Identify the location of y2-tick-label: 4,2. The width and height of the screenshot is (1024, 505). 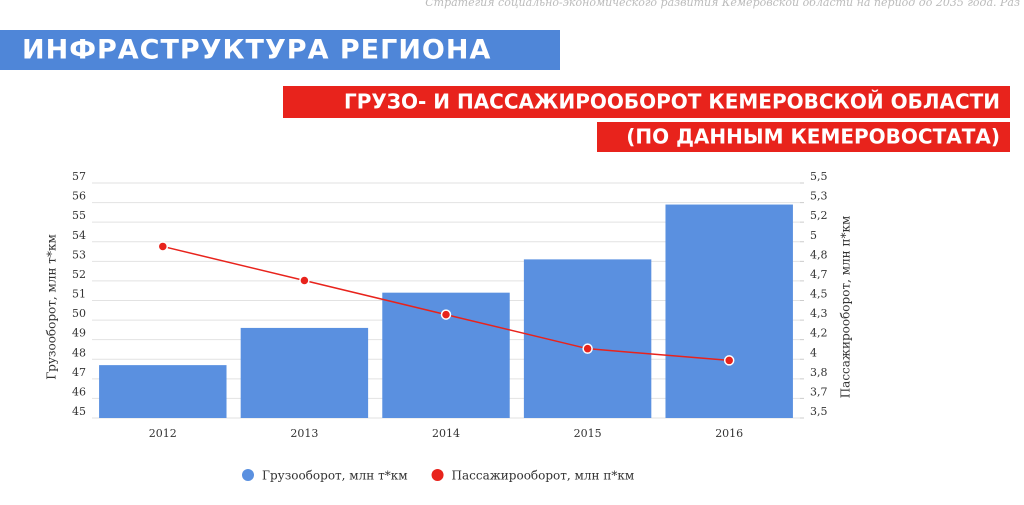
(819, 333).